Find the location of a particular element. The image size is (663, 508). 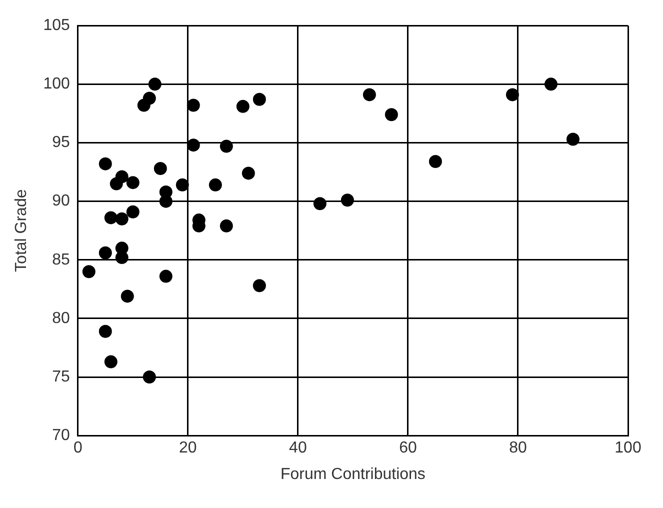

x-tick-label: 0 is located at coordinates (77, 448).